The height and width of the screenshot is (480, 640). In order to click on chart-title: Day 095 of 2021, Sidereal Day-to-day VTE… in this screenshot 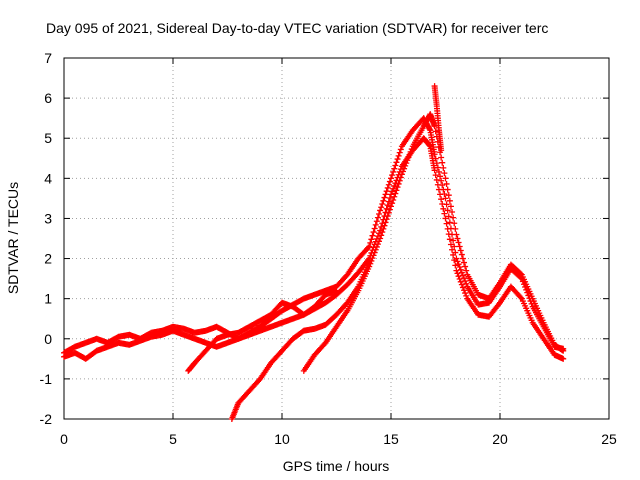, I will do `click(297, 28)`.